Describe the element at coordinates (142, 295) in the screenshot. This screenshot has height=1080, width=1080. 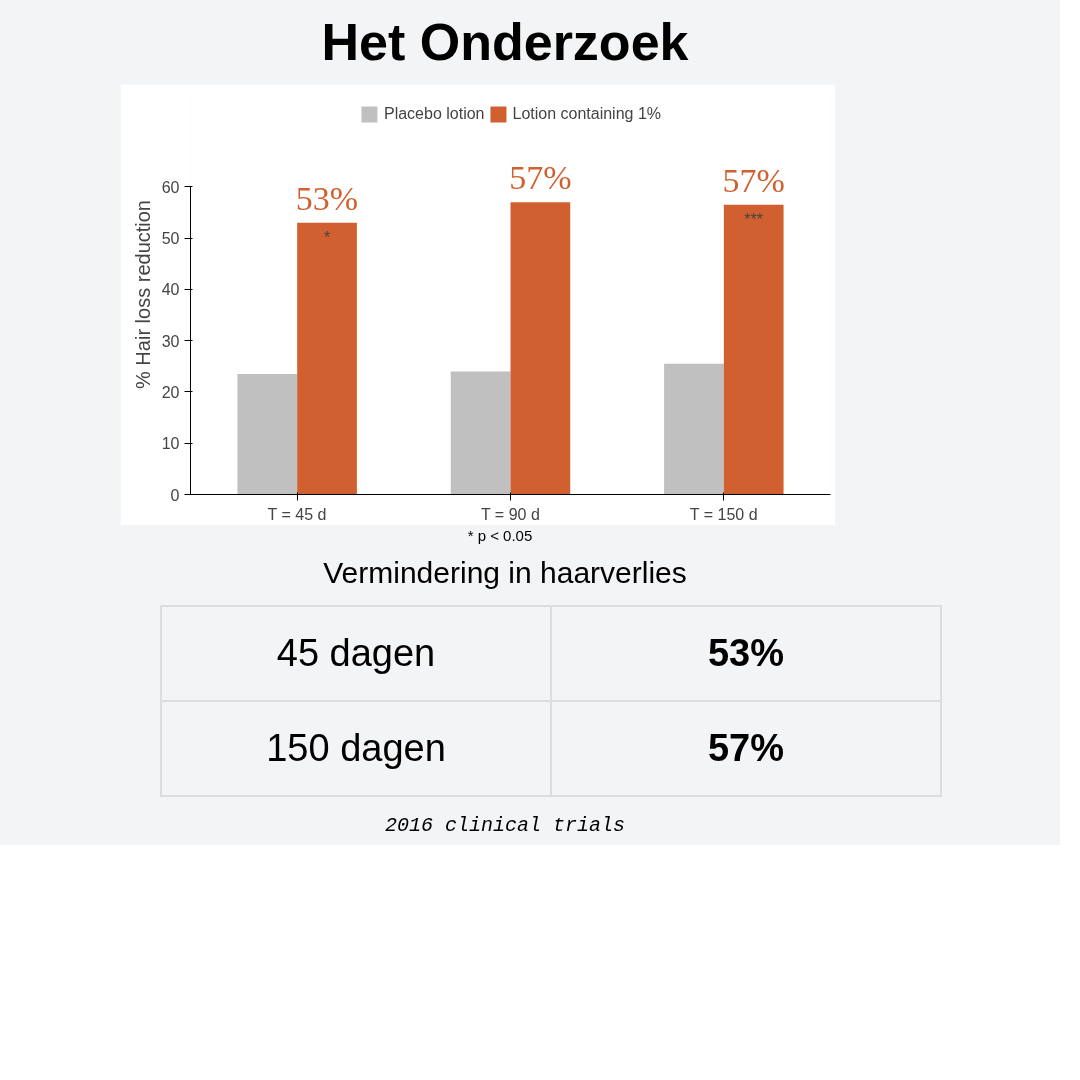
I see `y-axis-title: % Hair loss reduction` at that location.